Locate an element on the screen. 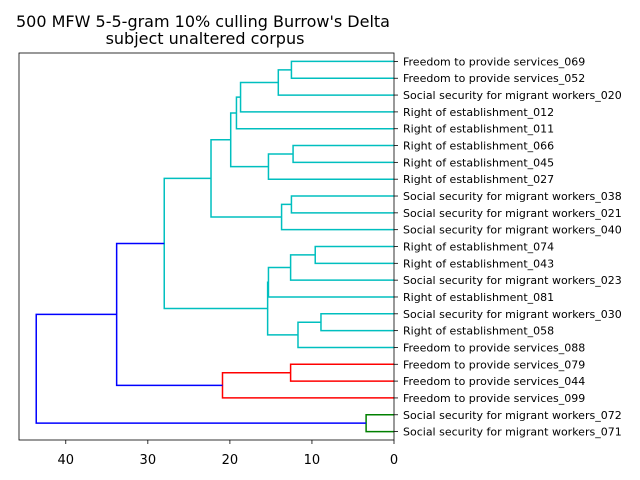 Image resolution: width=640 pixels, height=480 pixels. leaf-label: Social security for migrant workers_040 is located at coordinates (512, 230).